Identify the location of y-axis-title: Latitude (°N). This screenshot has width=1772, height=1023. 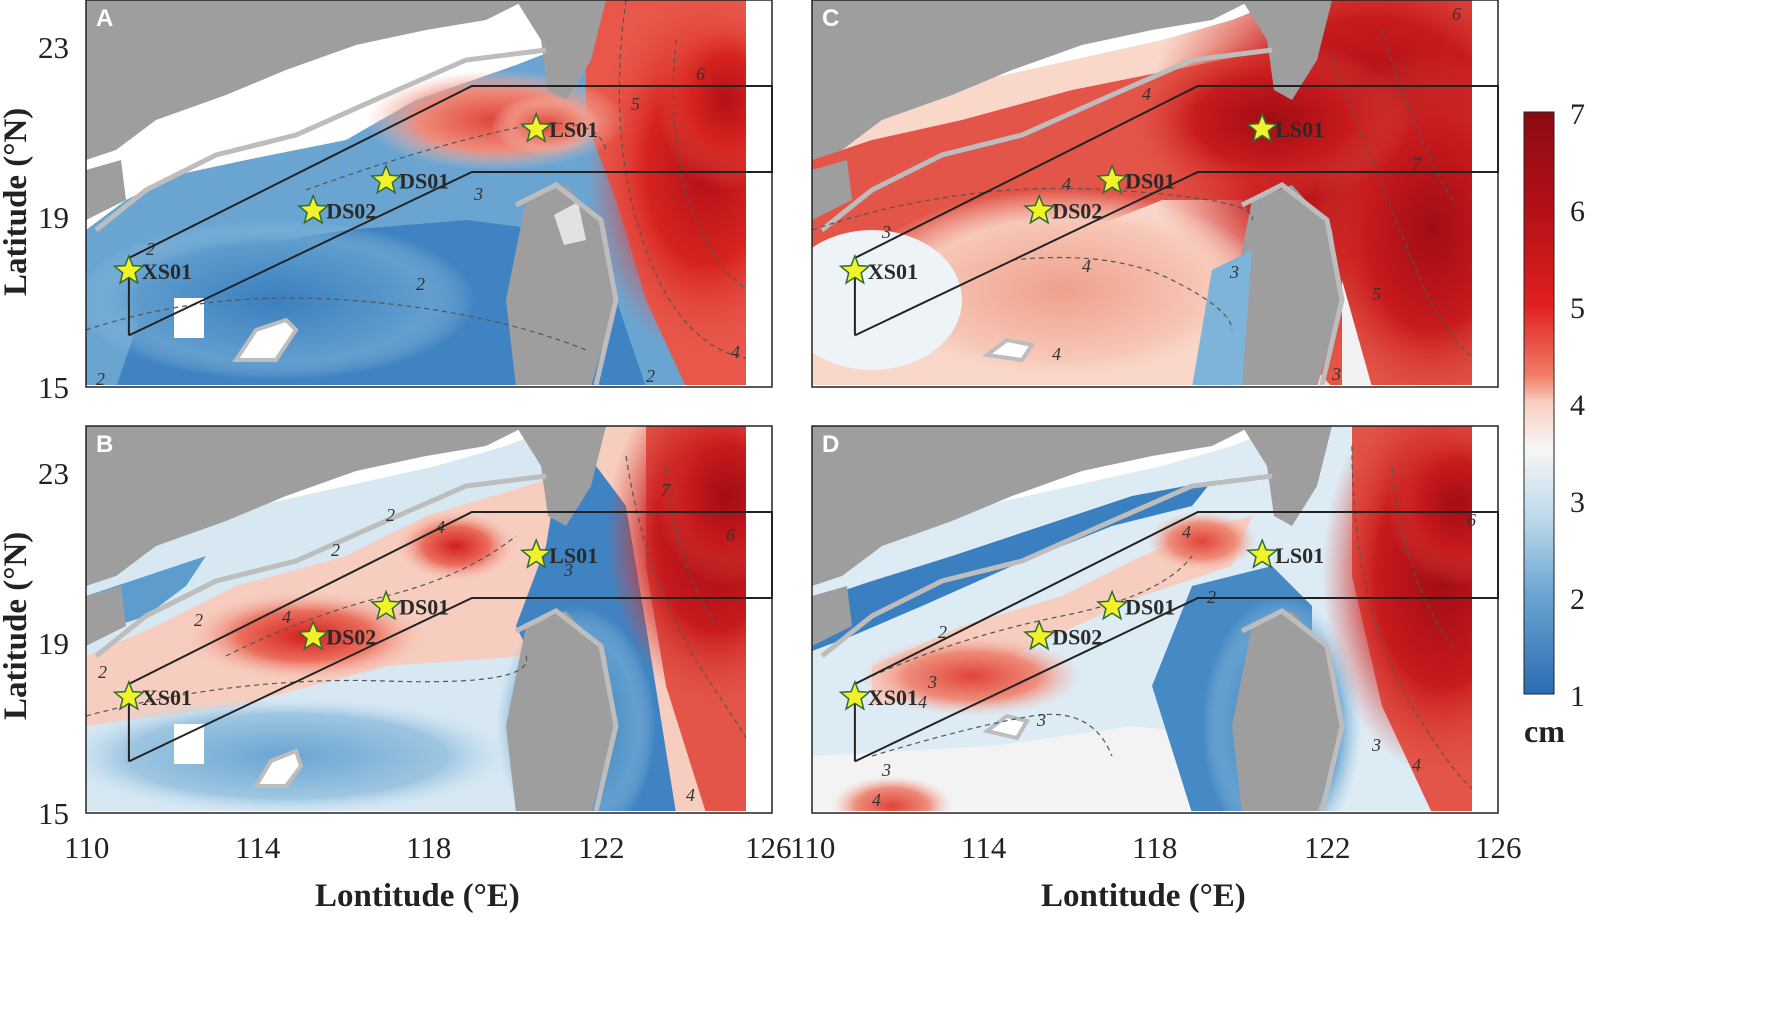
(17, 202).